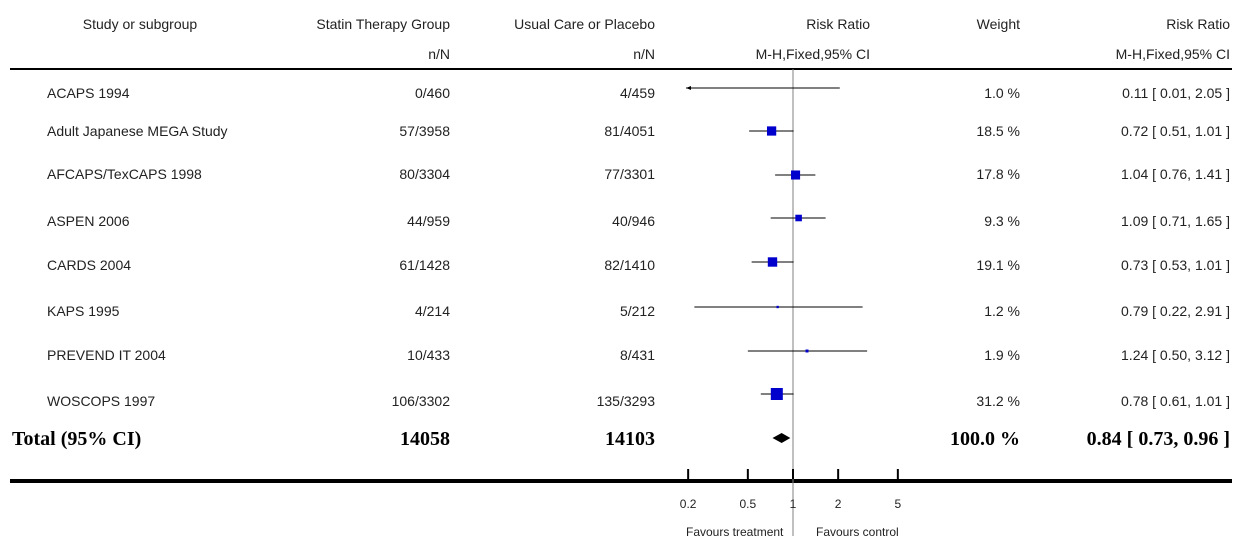 This screenshot has height=543, width=1234. What do you see at coordinates (424, 265) in the screenshot?
I see `treatment-count: 61/1428` at bounding box center [424, 265].